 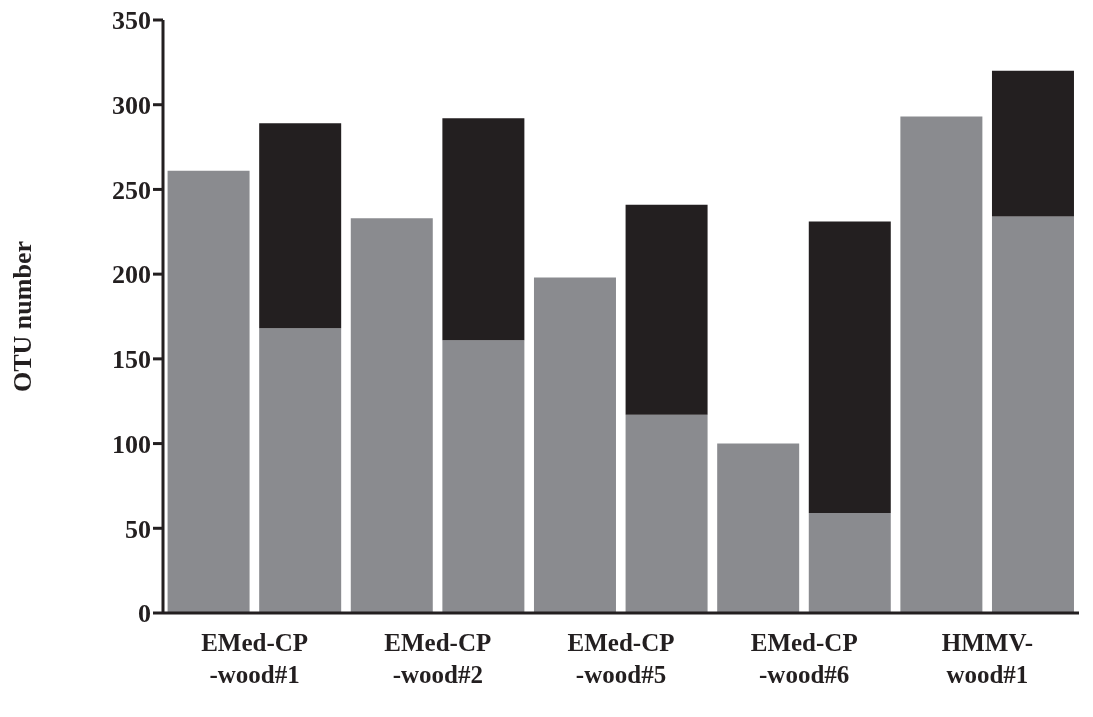 What do you see at coordinates (144, 614) in the screenshot?
I see `y-tick-label: 0` at bounding box center [144, 614].